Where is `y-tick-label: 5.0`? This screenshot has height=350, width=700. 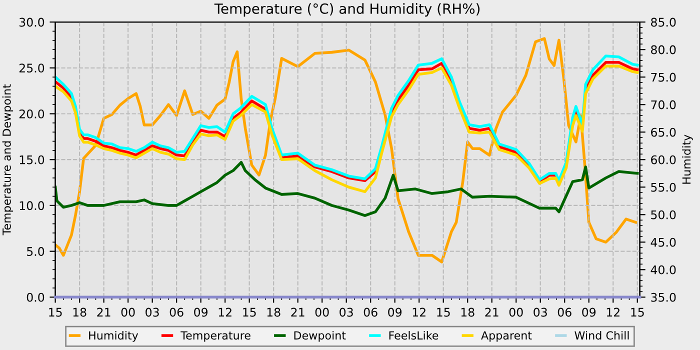
y-tick-label: 5.0 is located at coordinates (35, 251).